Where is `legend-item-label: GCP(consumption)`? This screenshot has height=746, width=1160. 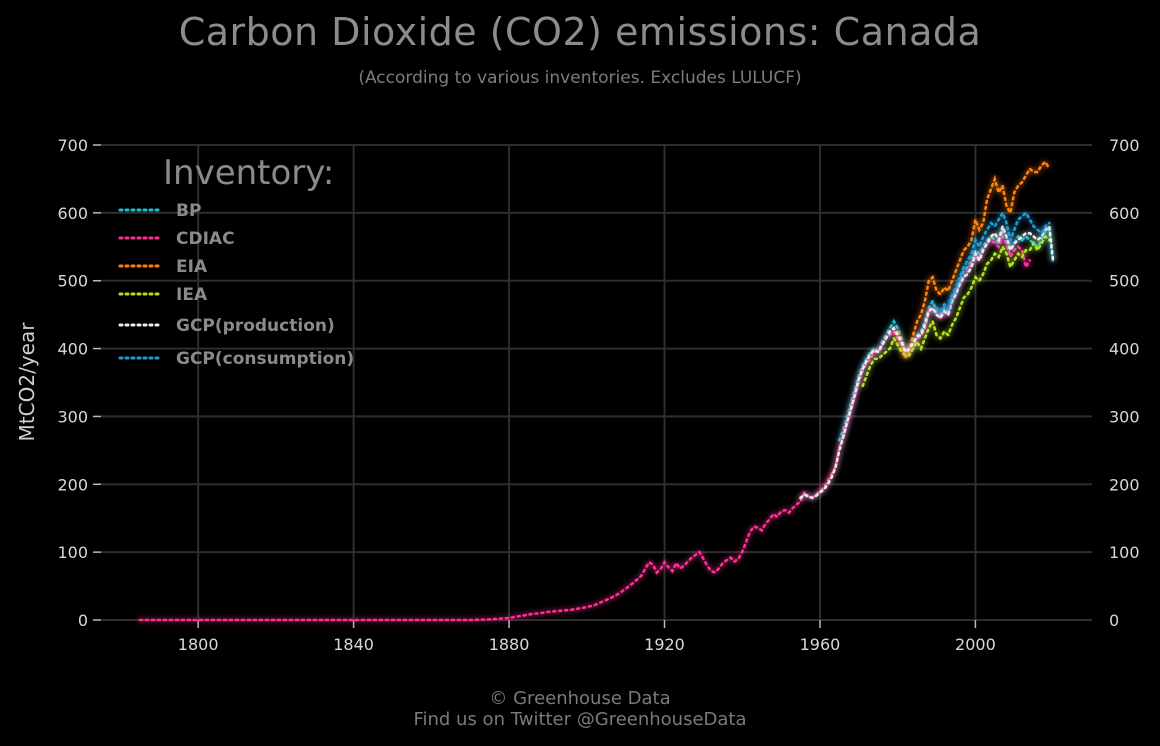
legend-item-label: GCP(consumption) is located at coordinates (265, 359).